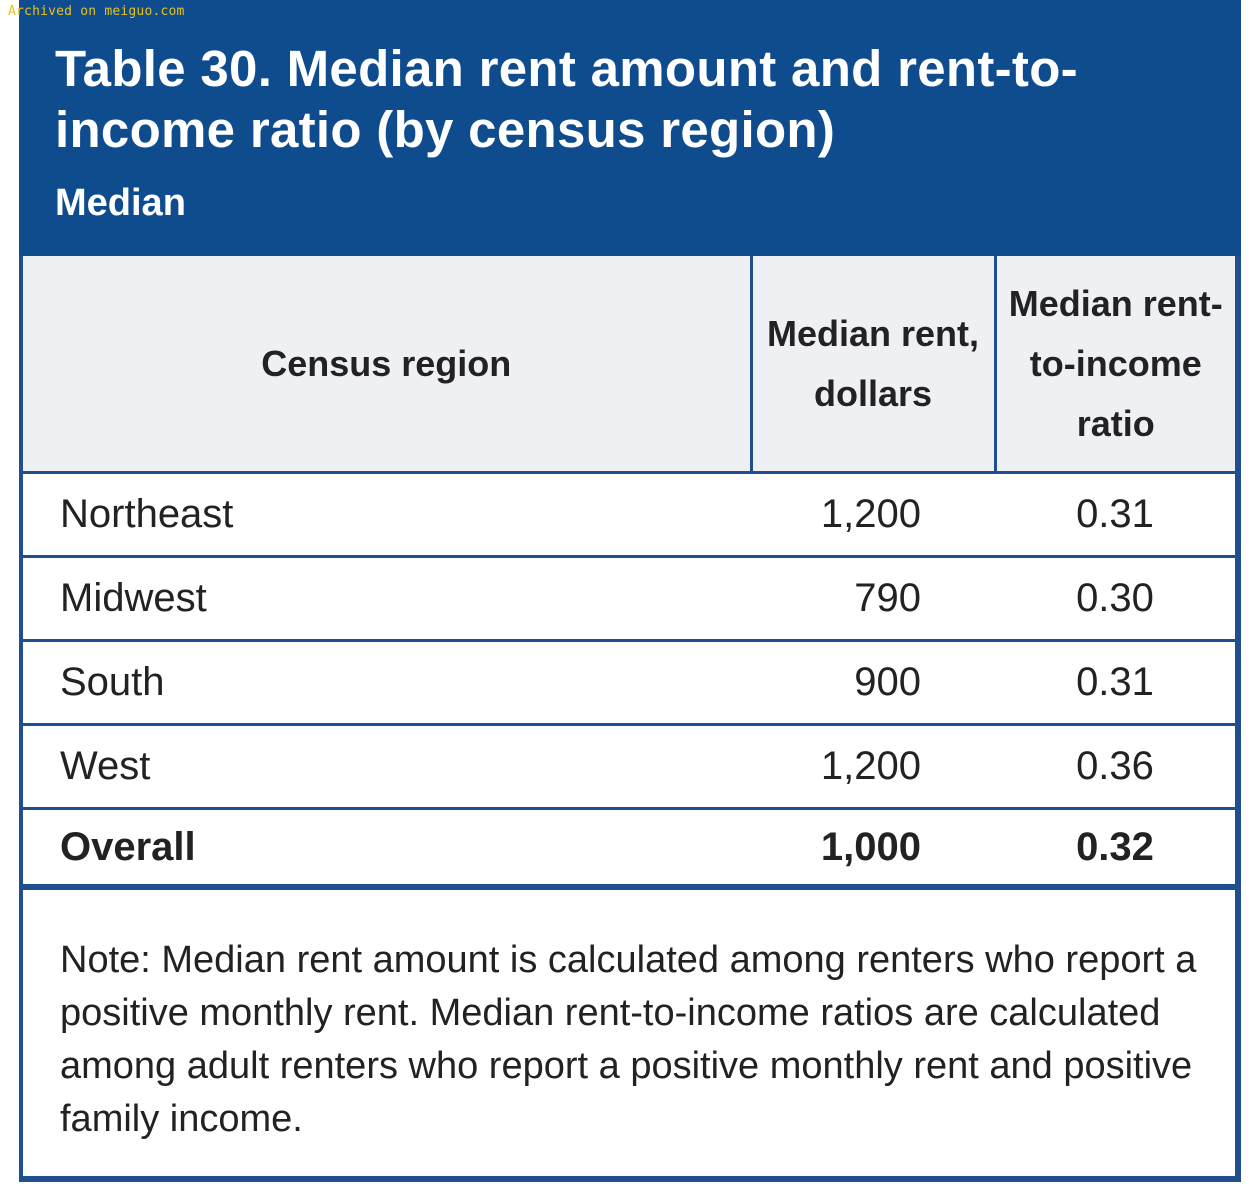 The width and height of the screenshot is (1248, 1184). Describe the element at coordinates (872, 365) in the screenshot. I see `column-header-rent: Median rent, dollars` at that location.